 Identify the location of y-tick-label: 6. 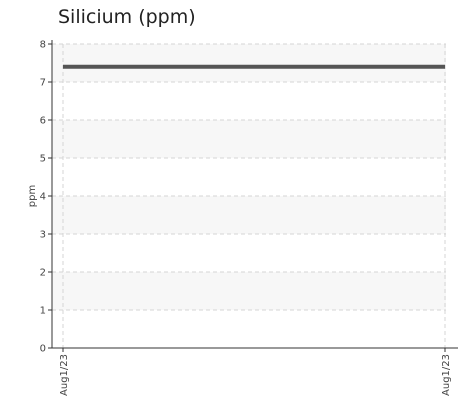
(43, 121).